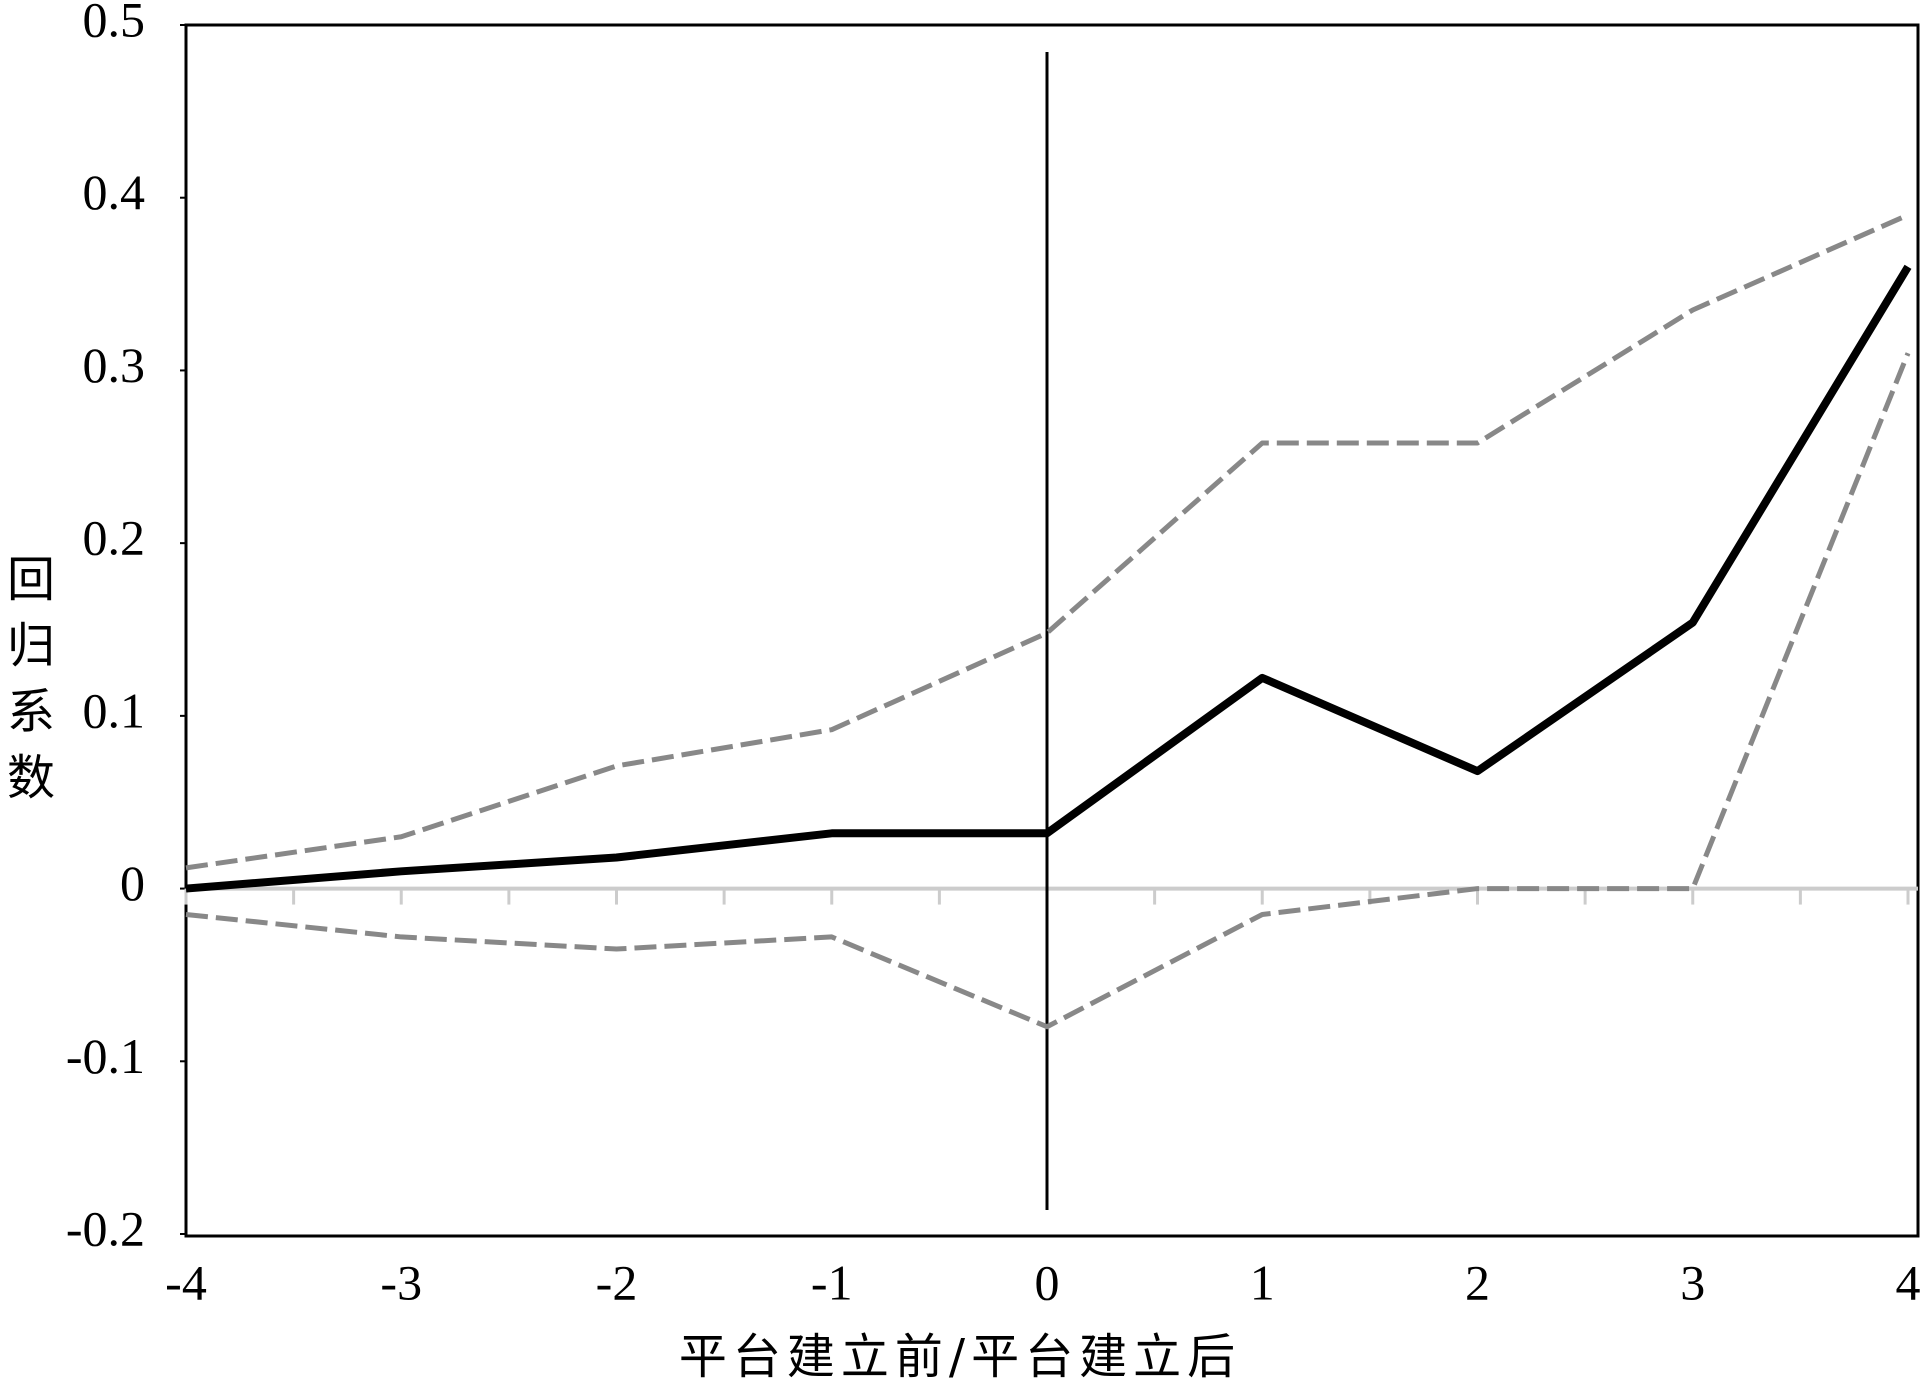  I want to click on x-tick-label: 0, so click(1047, 1282).